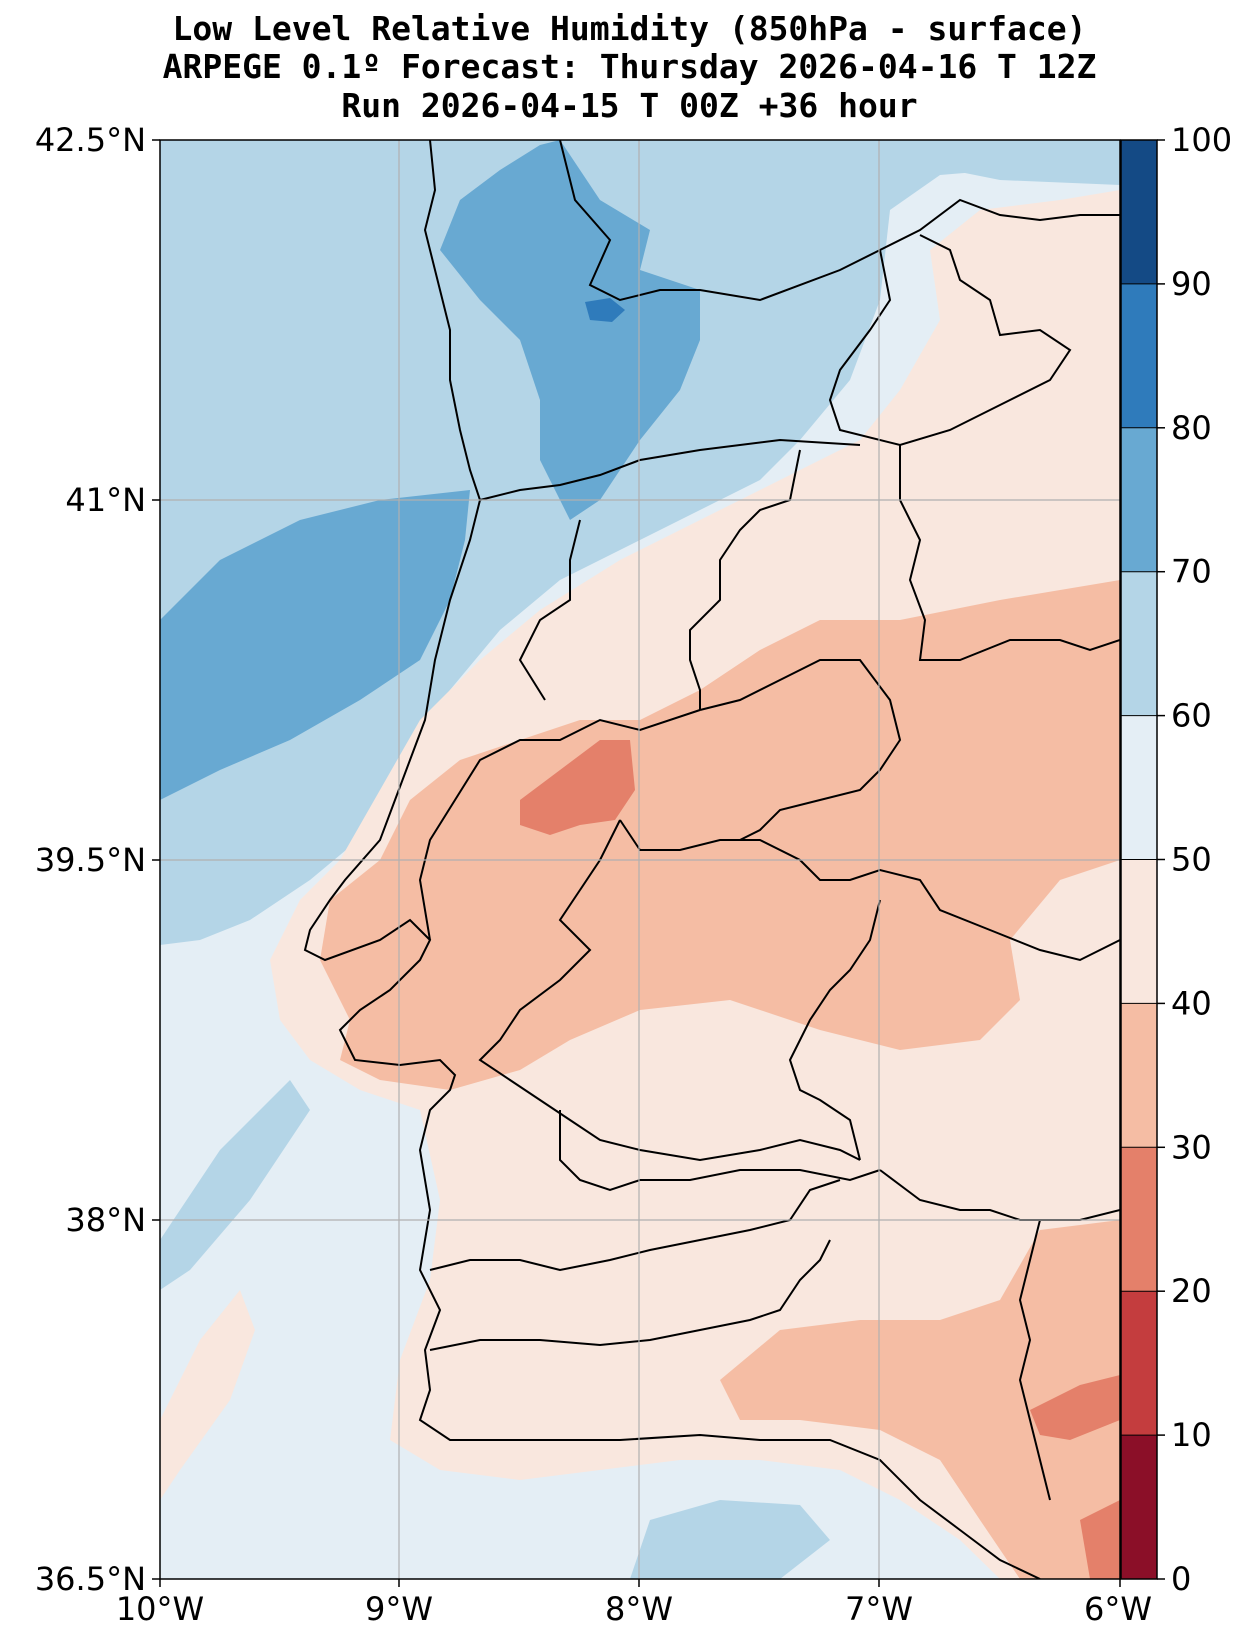 This screenshot has height=1646, width=1259. What do you see at coordinates (920, 1399) in the screenshot?
I see `drier-zone-southeast` at bounding box center [920, 1399].